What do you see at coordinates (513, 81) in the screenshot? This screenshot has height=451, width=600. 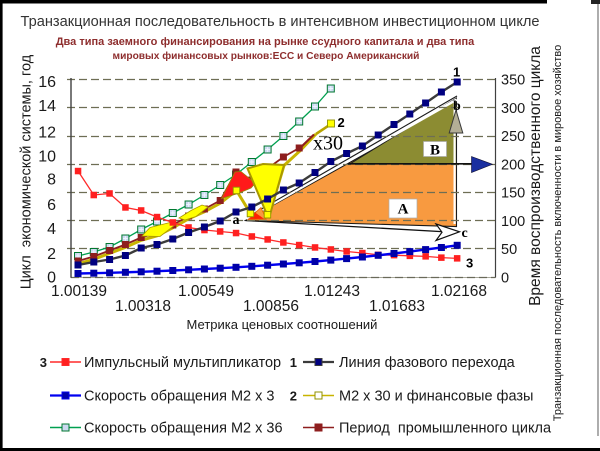 I see `svg-text: 350` at bounding box center [513, 81].